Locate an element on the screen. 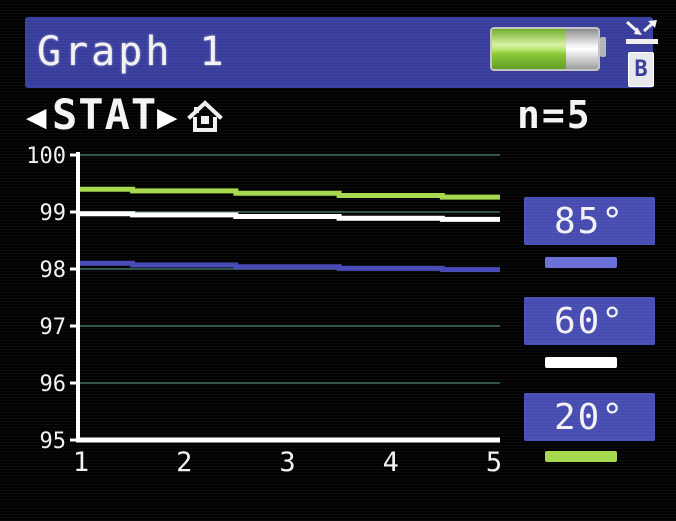  b-badge: B is located at coordinates (641, 69).